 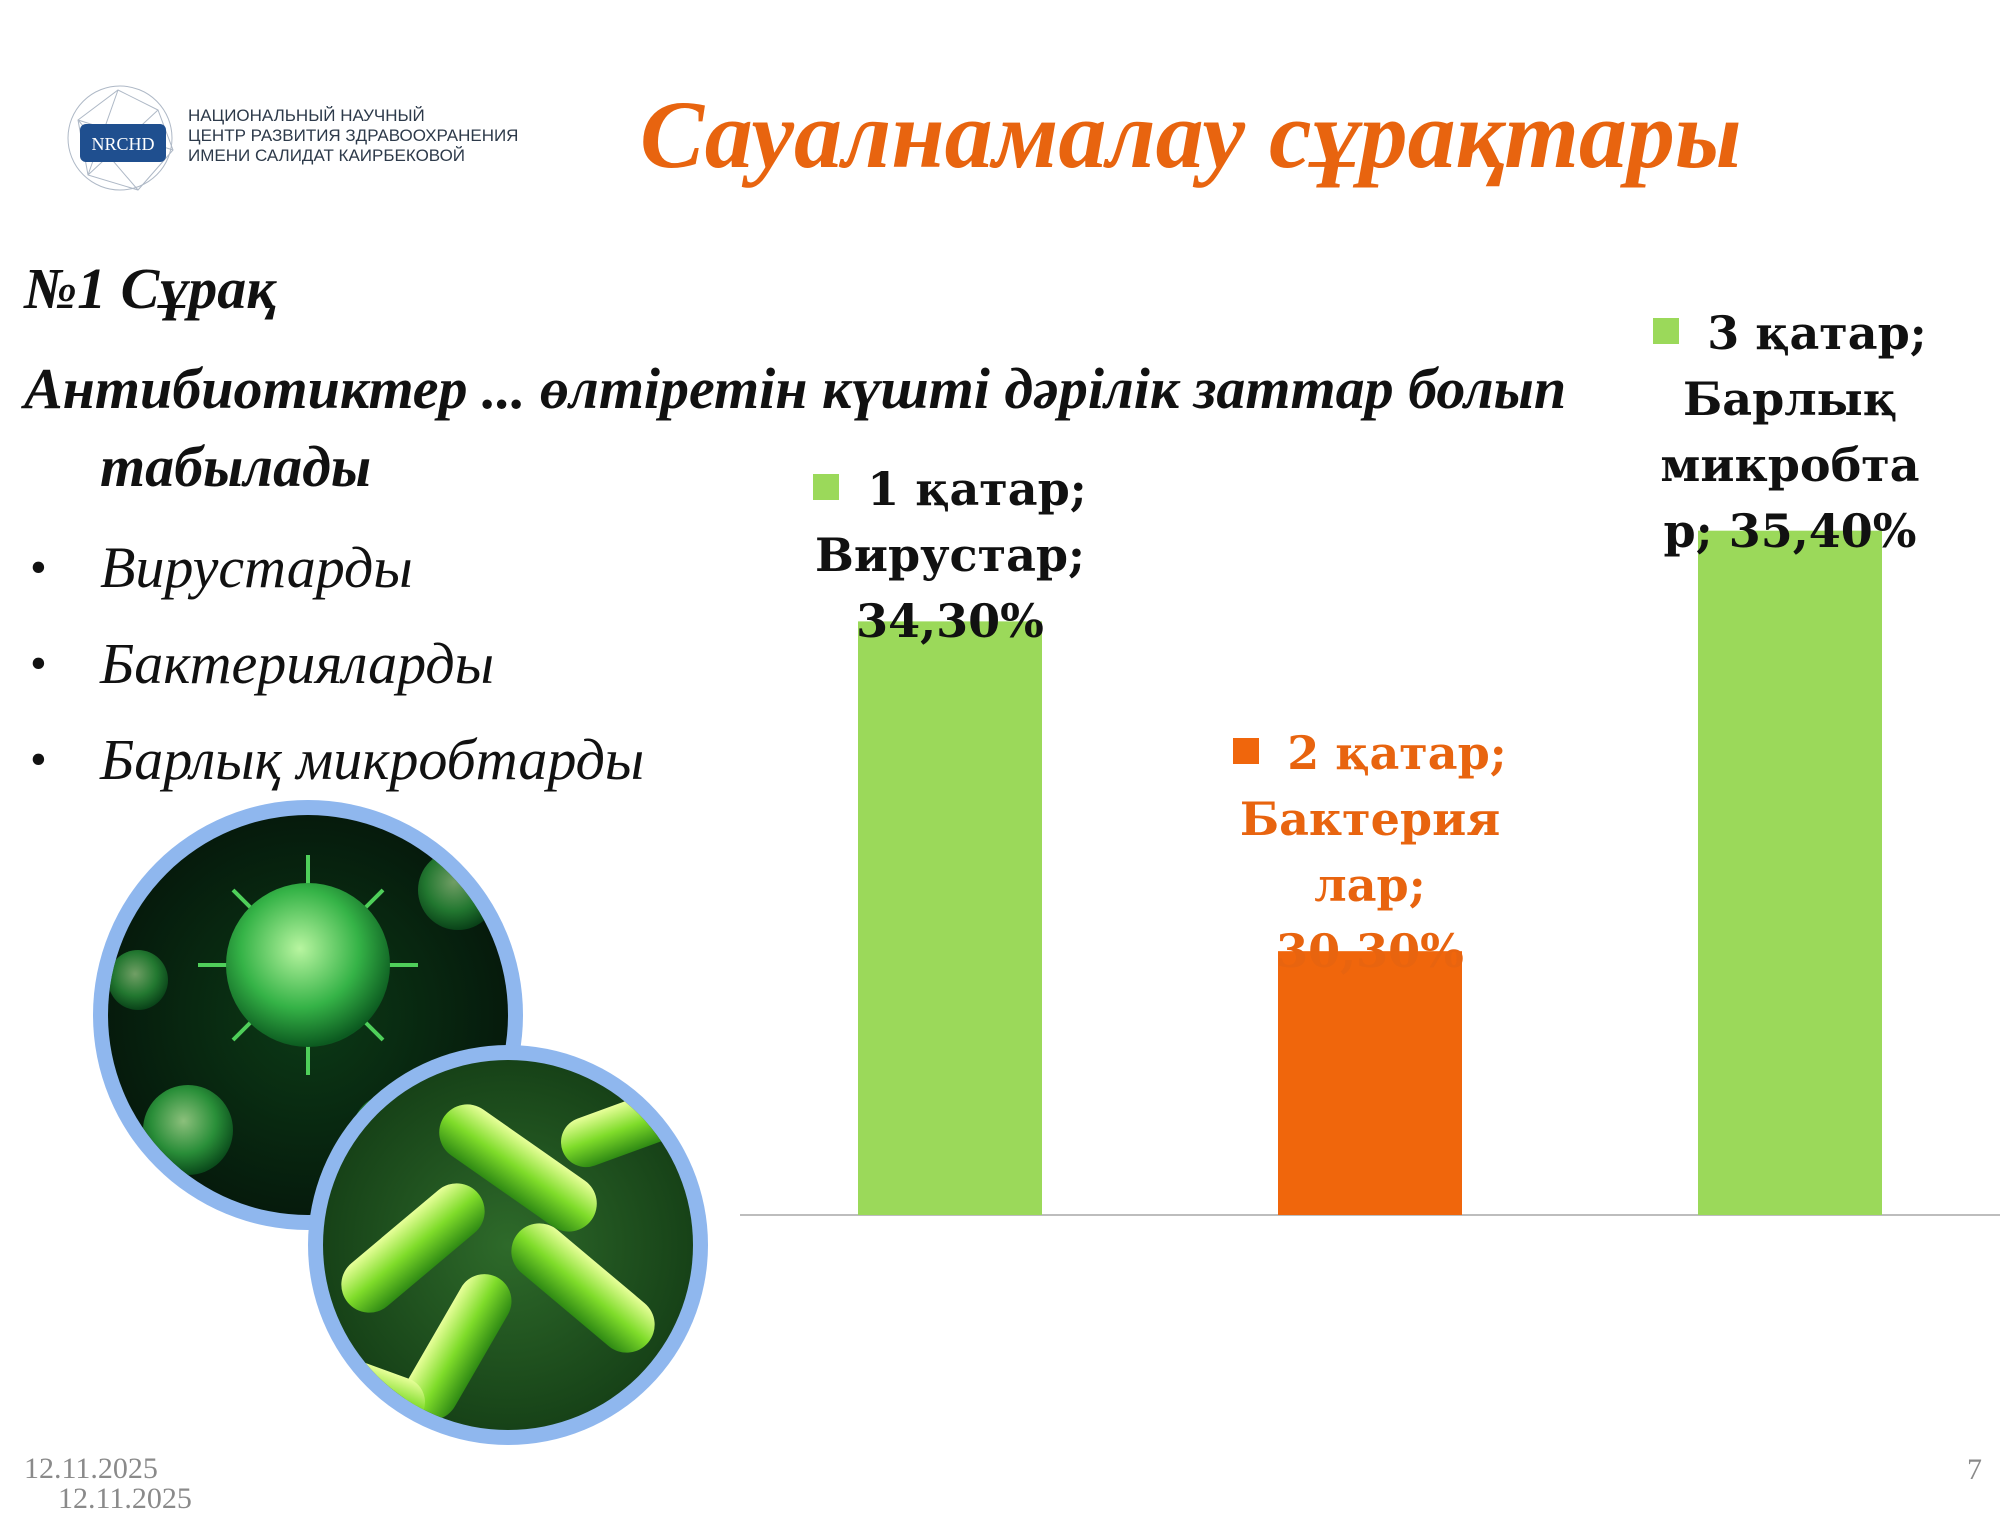 I want to click on data-label-text: 2 қатар;, so click(x=1397, y=753).